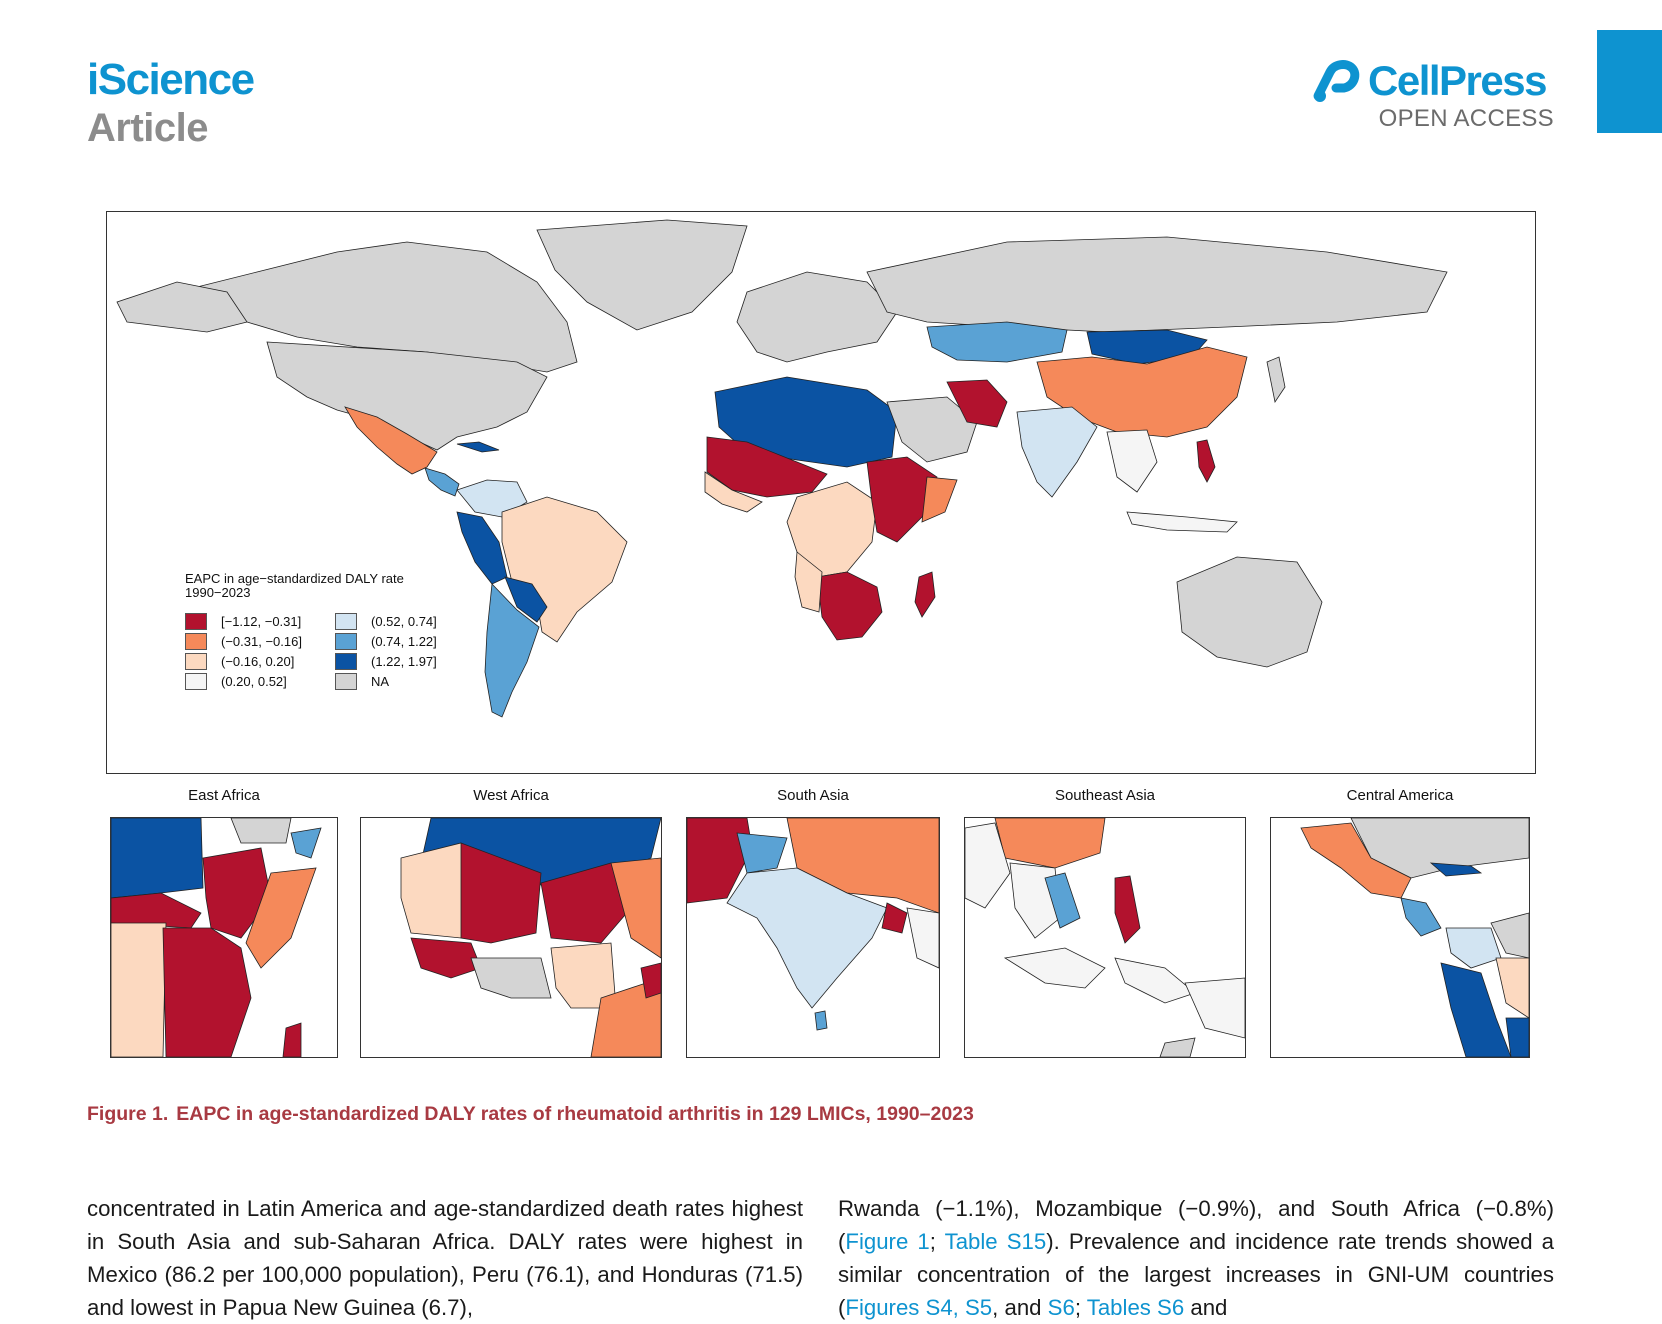  Describe the element at coordinates (171, 79) in the screenshot. I see `journal-name: iScience` at that location.